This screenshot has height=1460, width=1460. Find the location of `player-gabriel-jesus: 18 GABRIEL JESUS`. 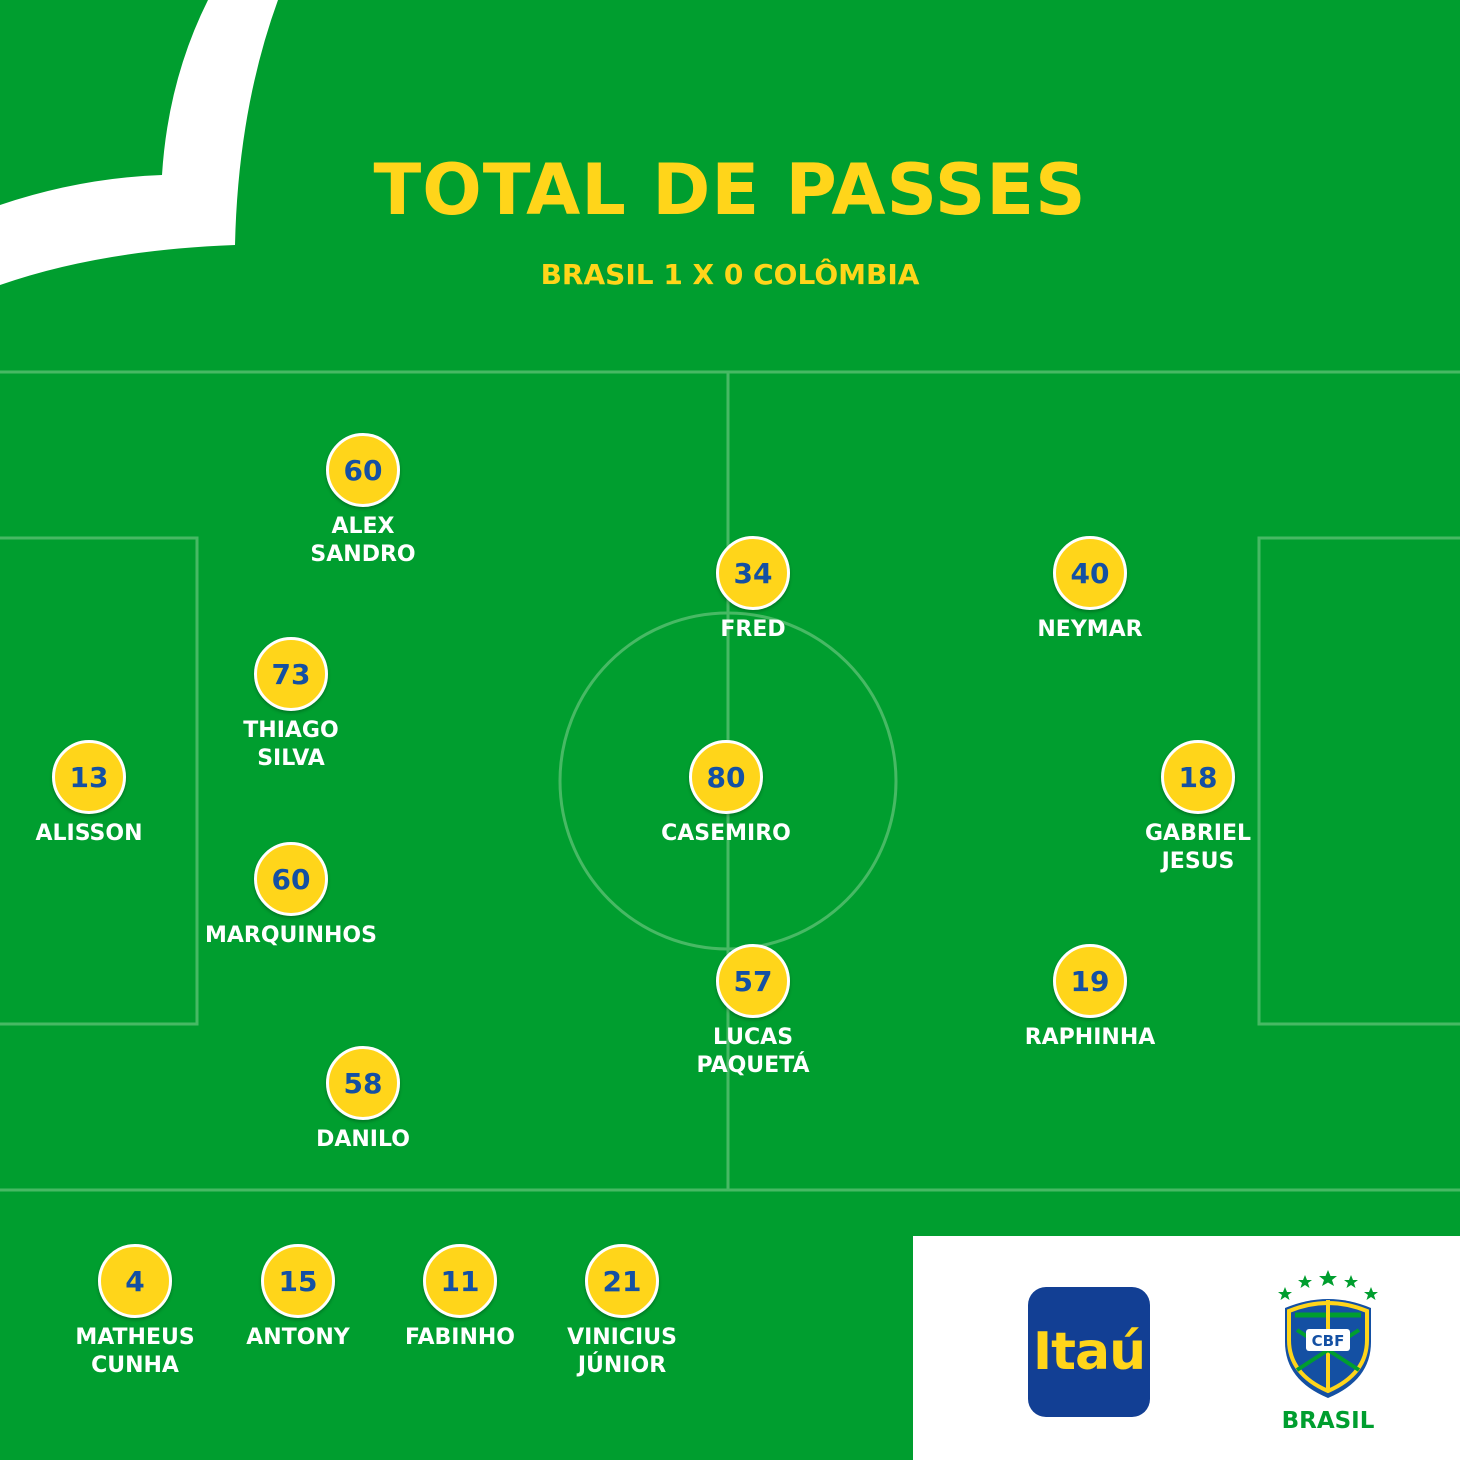

player-gabriel-jesus: 18 GABRIEL JESUS is located at coordinates (1198, 808).